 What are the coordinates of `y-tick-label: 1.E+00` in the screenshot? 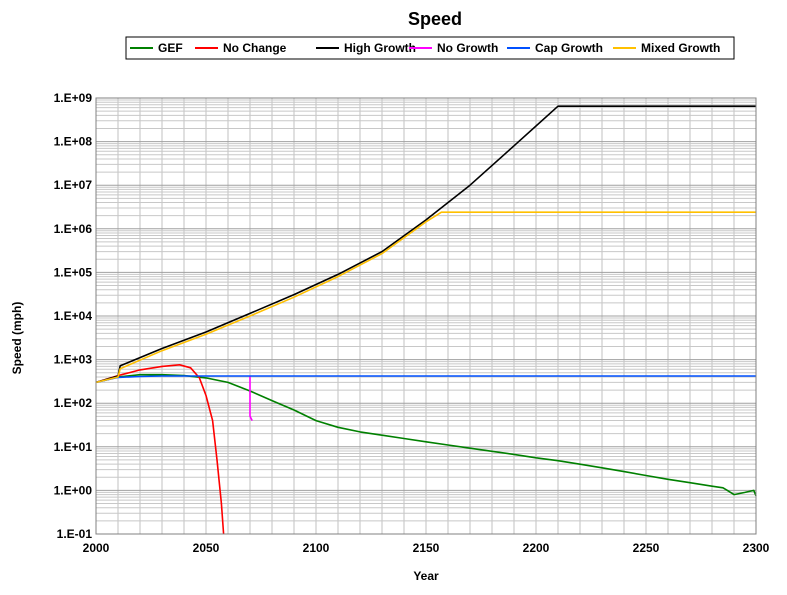 It's located at (73, 490).